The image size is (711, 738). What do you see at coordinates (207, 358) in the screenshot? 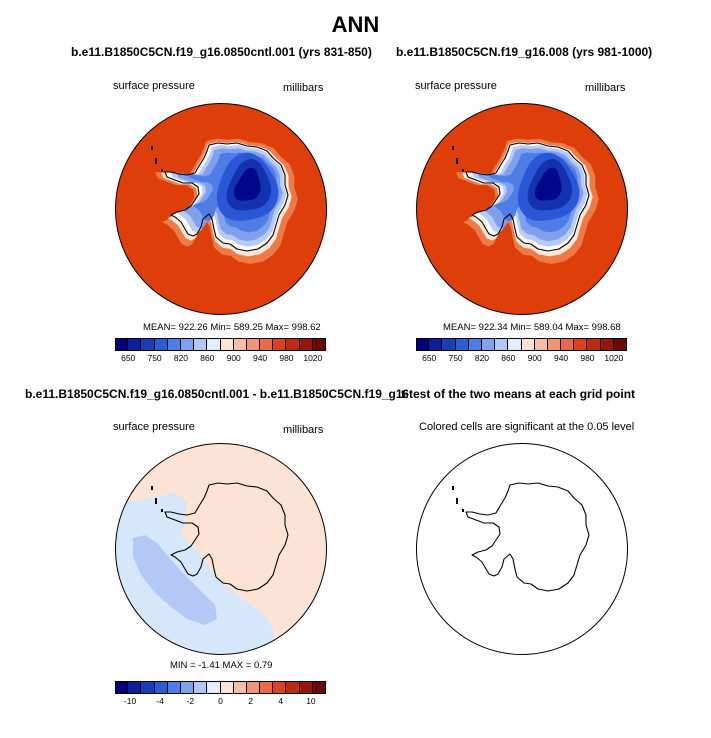
I see `colorbar-1-tick-label: 860` at bounding box center [207, 358].